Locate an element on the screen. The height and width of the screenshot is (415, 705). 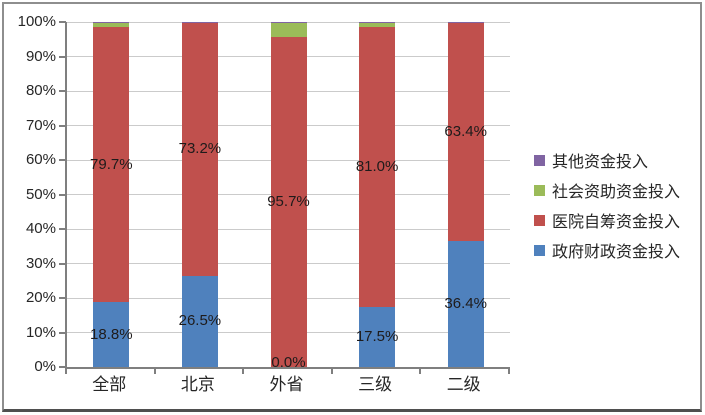
legend-label: 政府财政资金投入 is located at coordinates (616, 252).